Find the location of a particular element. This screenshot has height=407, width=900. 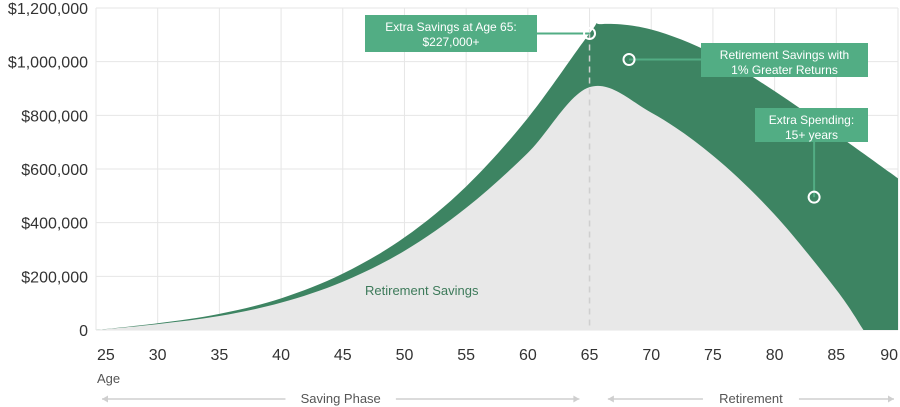

x-tick-label: 30 is located at coordinates (158, 355).